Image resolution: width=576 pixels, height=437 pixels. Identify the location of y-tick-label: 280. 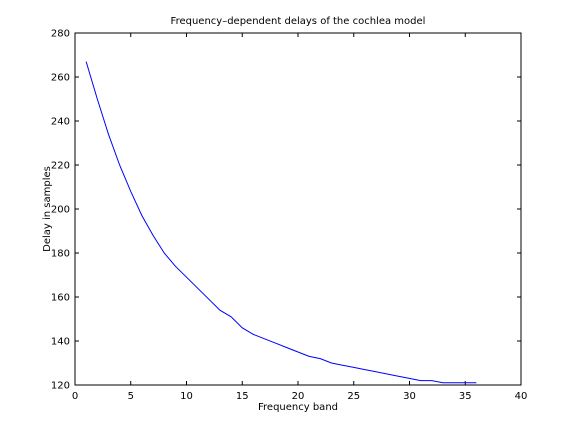
(60, 34).